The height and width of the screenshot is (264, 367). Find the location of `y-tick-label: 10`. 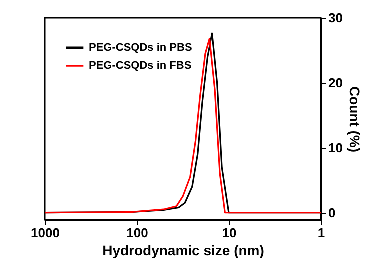

y-tick-label: 10 is located at coordinates (335, 148).